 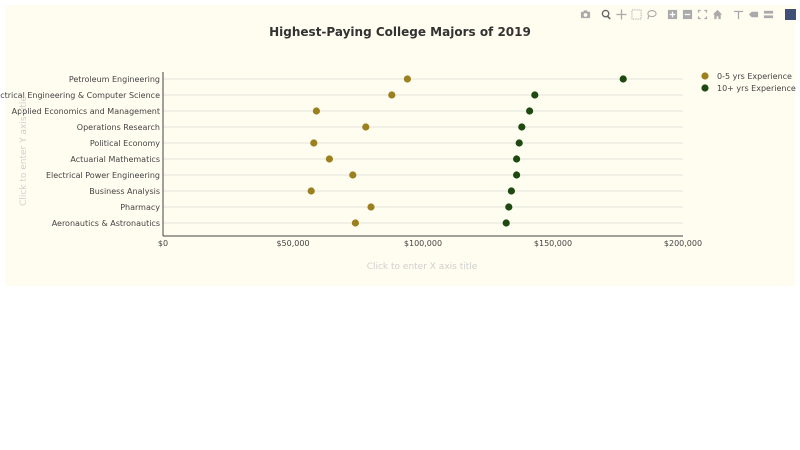 I want to click on autoscale-icon, so click(x=702, y=14).